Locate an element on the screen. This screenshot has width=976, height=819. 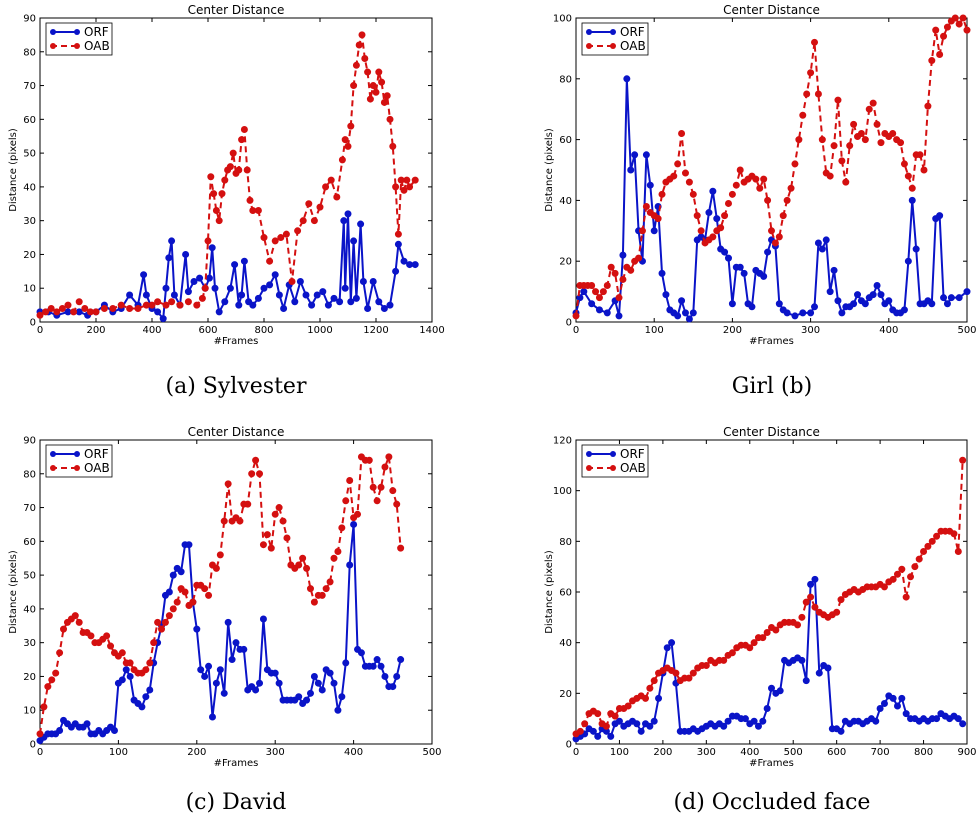
x-tick-label: 100 is located at coordinates (654, 330).